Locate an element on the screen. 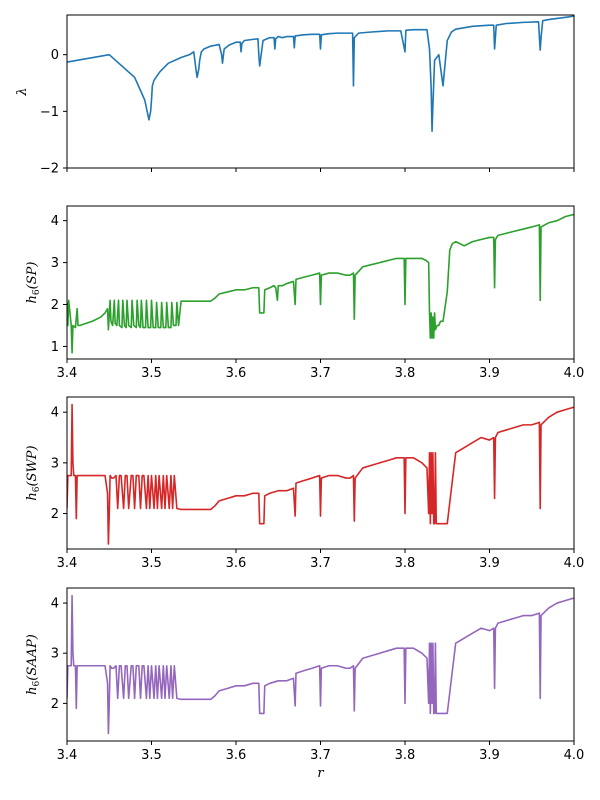 The image size is (600, 800). x-axis-label: r is located at coordinates (320, 773).